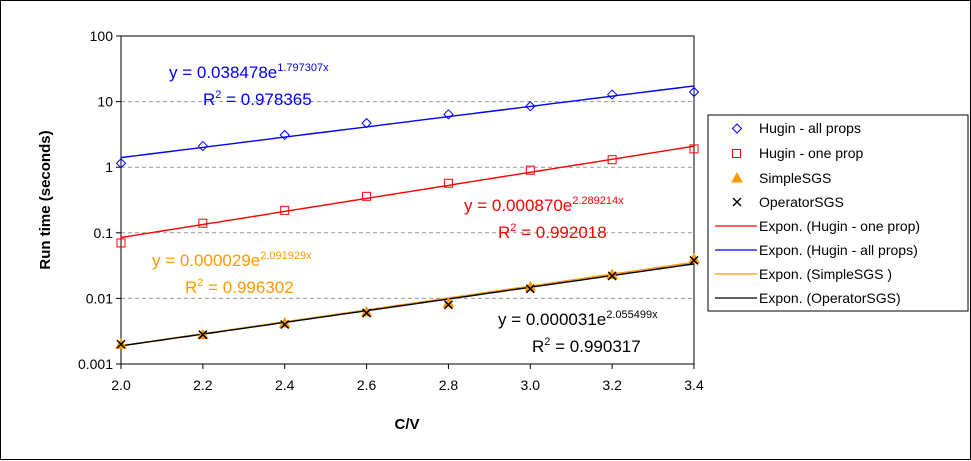  I want to click on x-axis-title: C/V, so click(406, 424).